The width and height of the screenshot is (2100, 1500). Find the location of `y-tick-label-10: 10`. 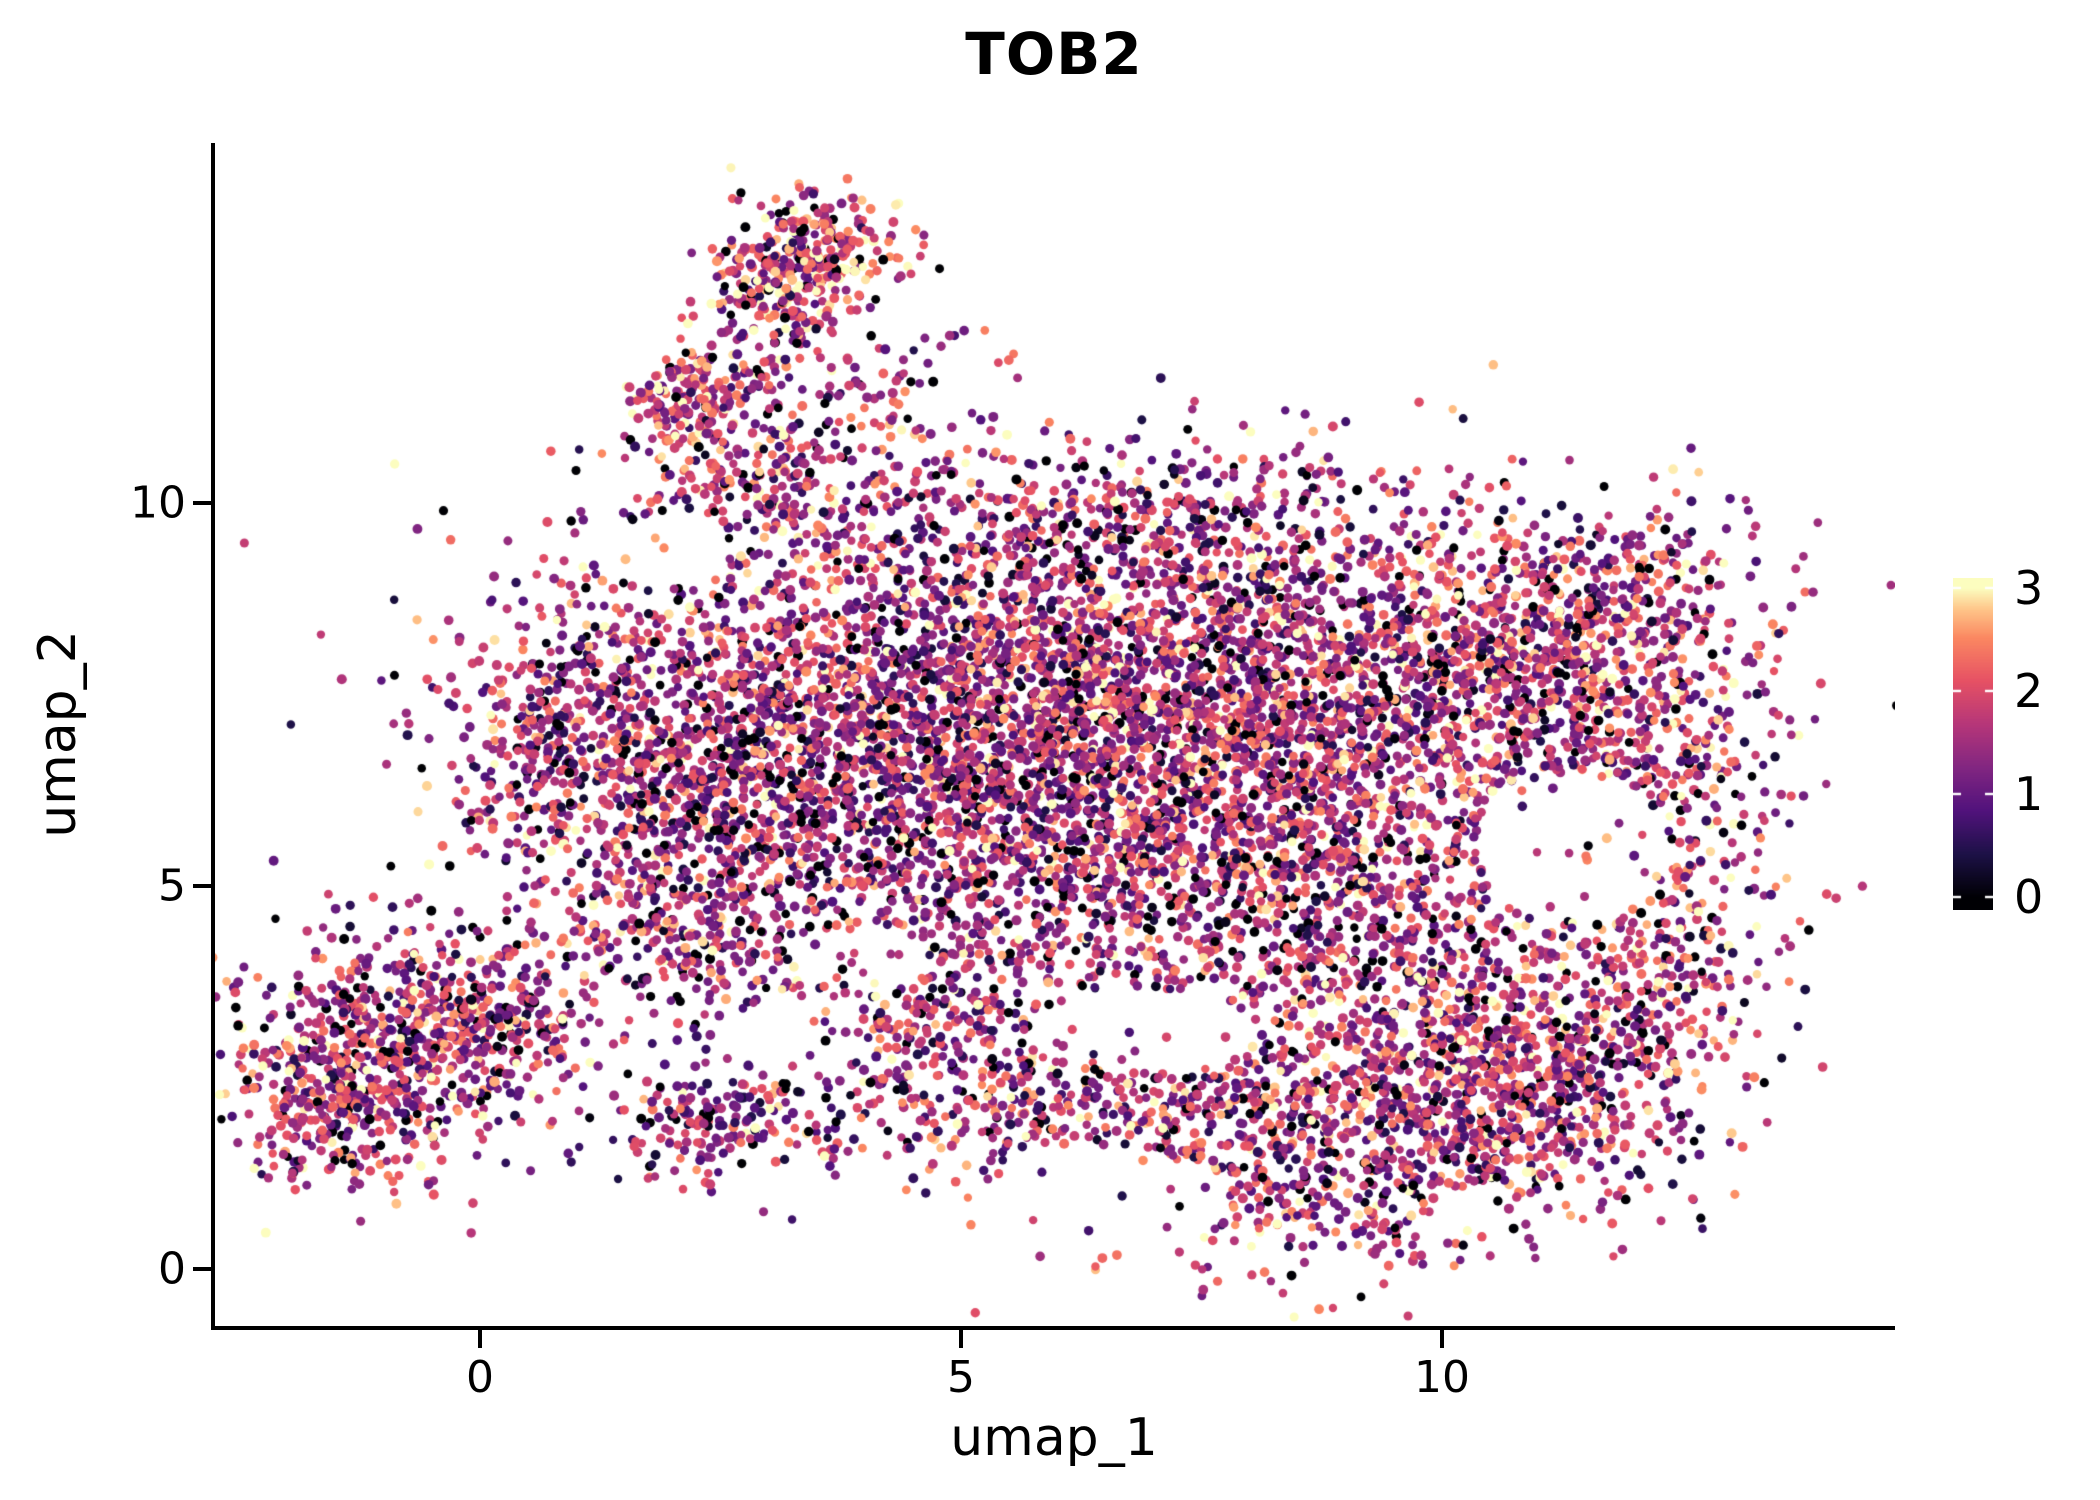

y-tick-label-10: 10 is located at coordinates (158, 503).